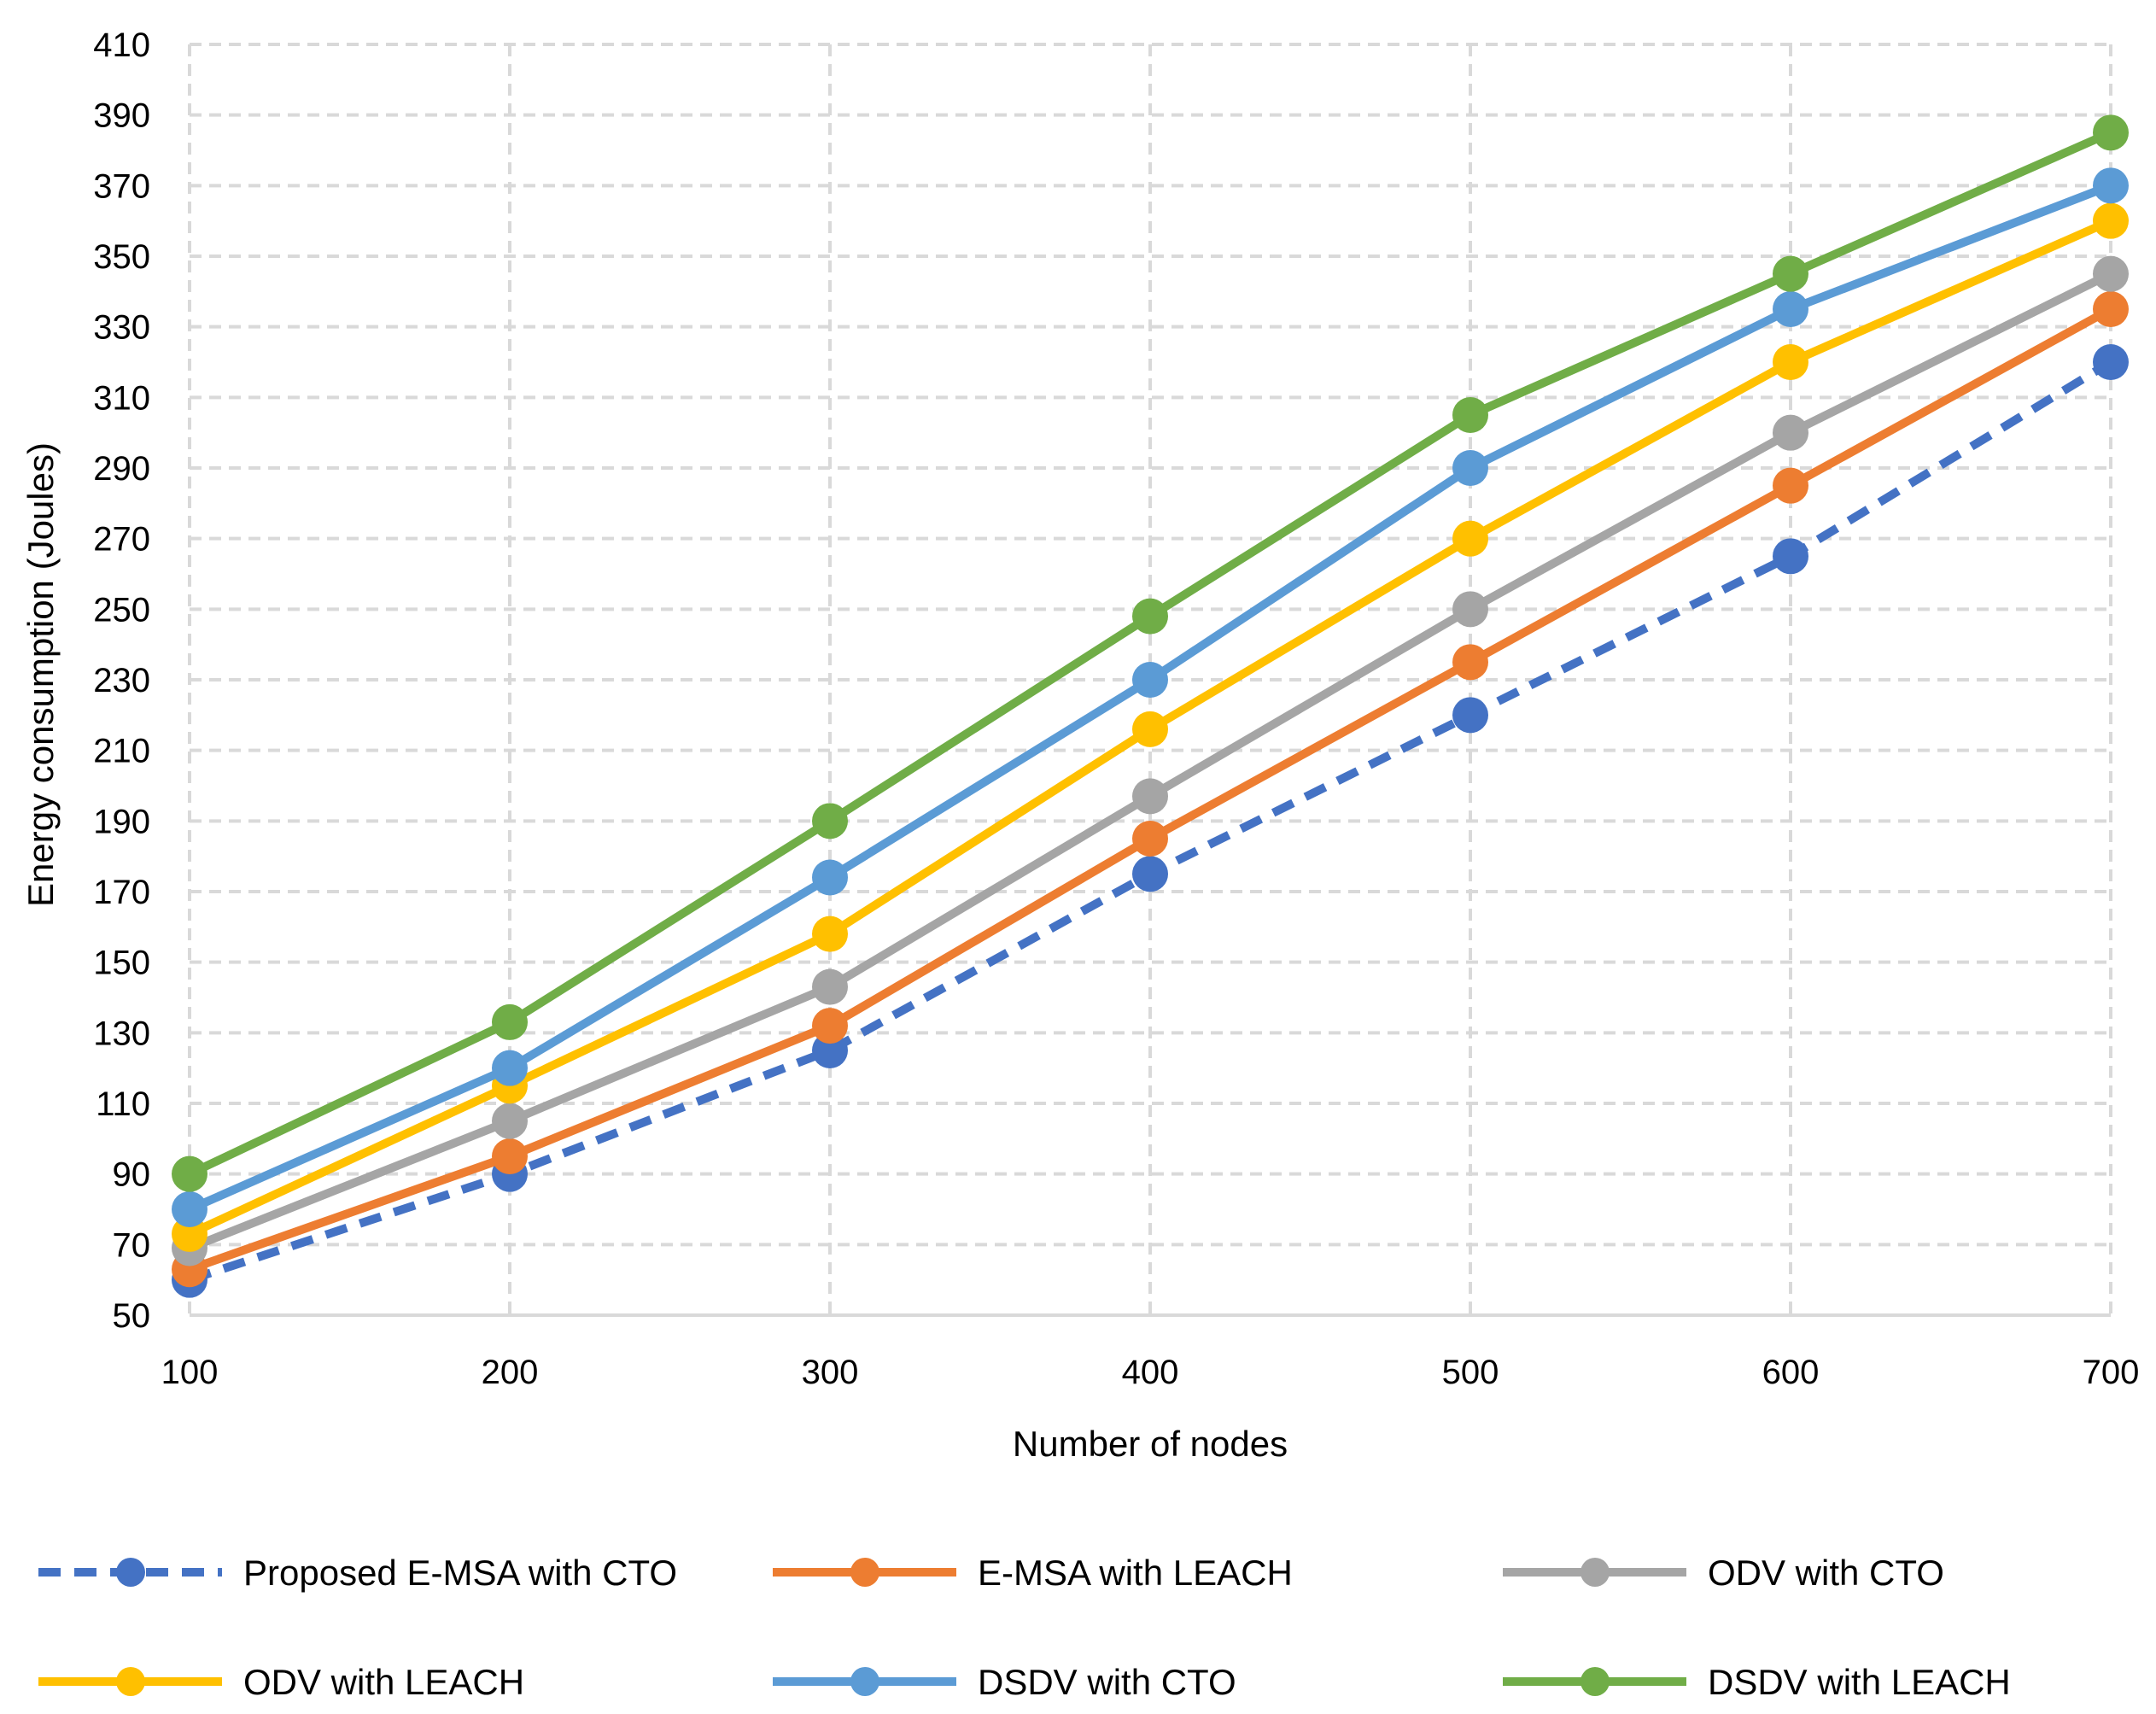 The height and width of the screenshot is (1714, 2156). What do you see at coordinates (383, 1682) in the screenshot?
I see `legend-label: ODV with LEACH` at bounding box center [383, 1682].